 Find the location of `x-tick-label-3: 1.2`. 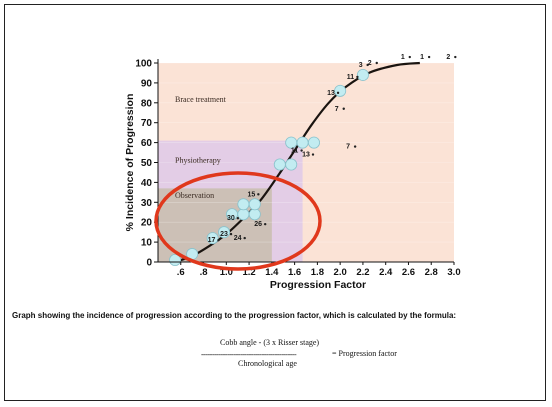

x-tick-label-3: 1.2 is located at coordinates (248, 272).